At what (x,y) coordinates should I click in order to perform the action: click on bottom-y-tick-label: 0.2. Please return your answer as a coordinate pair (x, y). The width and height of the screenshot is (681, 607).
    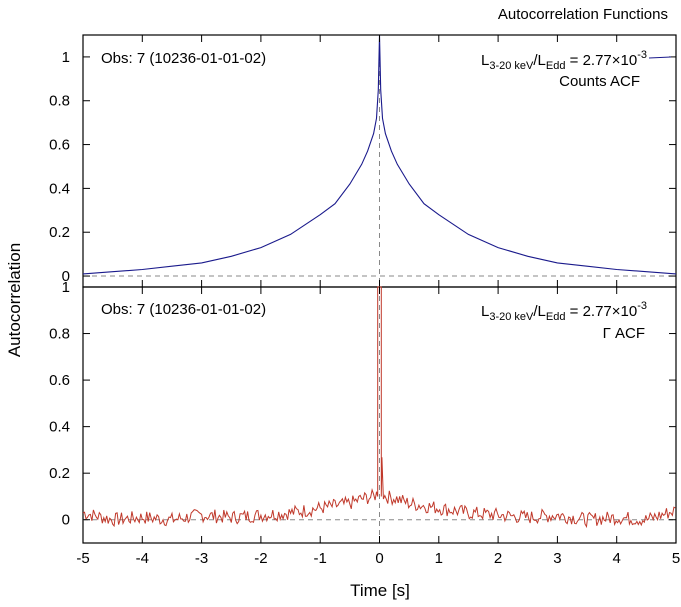
    Looking at the image, I should click on (59, 473).